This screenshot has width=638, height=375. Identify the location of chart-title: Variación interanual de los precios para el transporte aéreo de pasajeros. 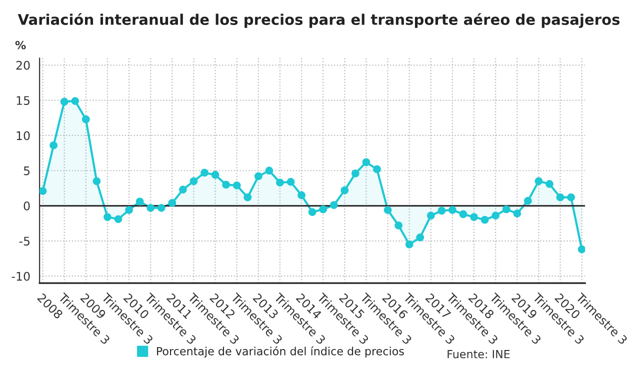
(319, 20).